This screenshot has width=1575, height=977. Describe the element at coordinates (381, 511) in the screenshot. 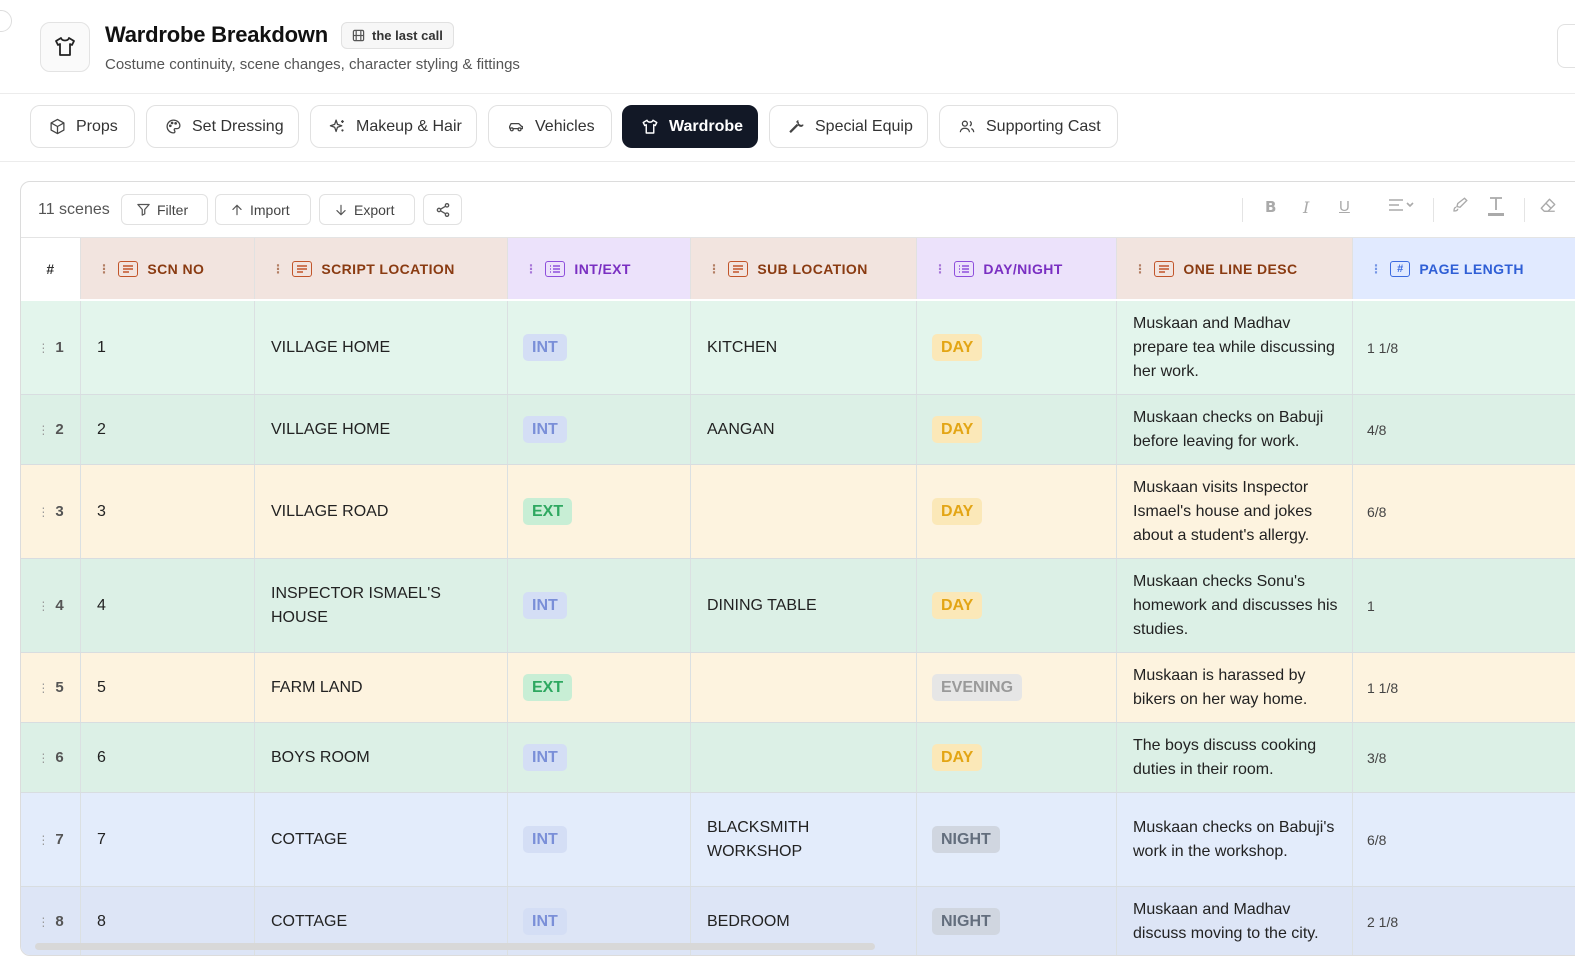

I see `script-location-cell: VILLAGE ROAD` at that location.